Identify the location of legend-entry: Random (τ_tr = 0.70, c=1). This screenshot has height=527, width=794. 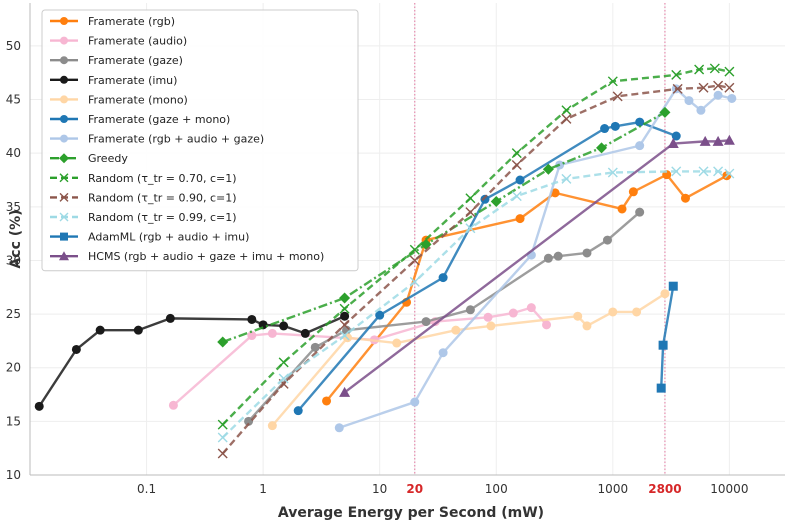
(143, 178).